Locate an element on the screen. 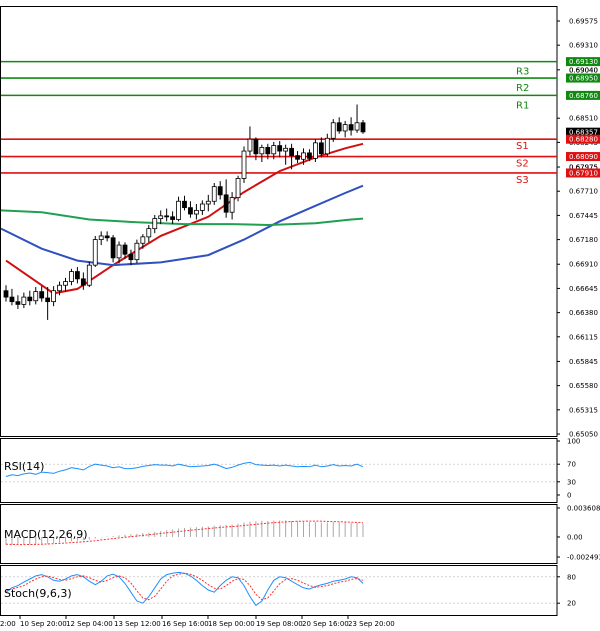 The width and height of the screenshot is (600, 631). time-tick-label: 19 Sep 08:00 is located at coordinates (279, 624).